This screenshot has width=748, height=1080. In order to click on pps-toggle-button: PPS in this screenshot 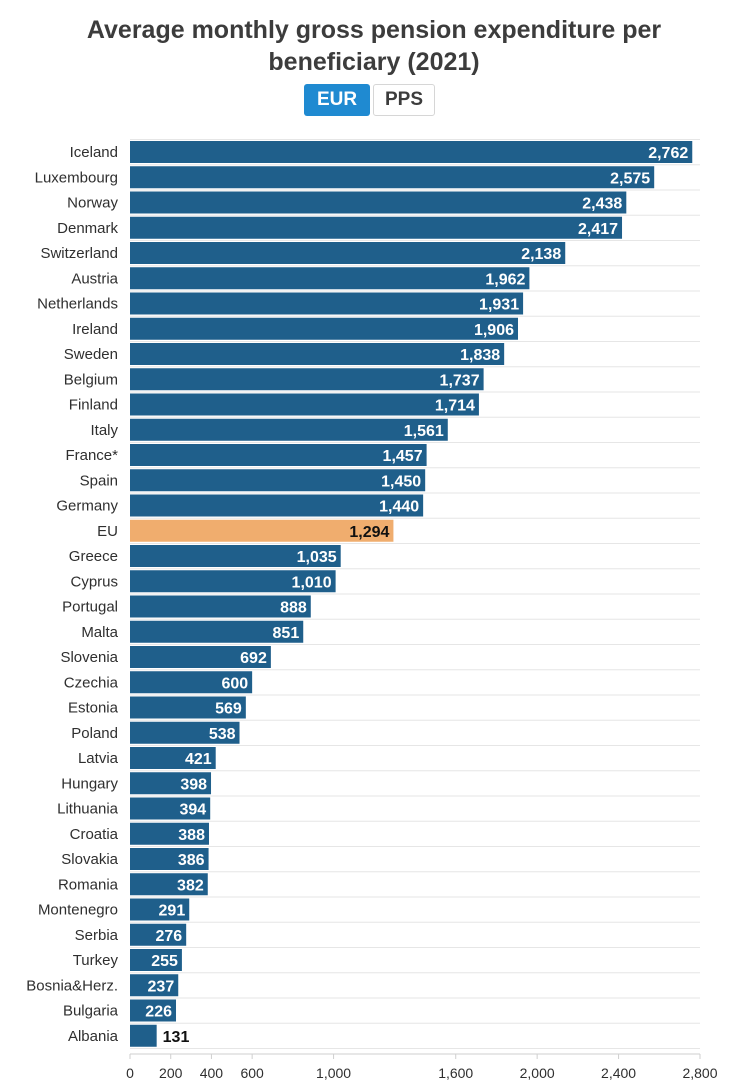, I will do `click(404, 100)`.